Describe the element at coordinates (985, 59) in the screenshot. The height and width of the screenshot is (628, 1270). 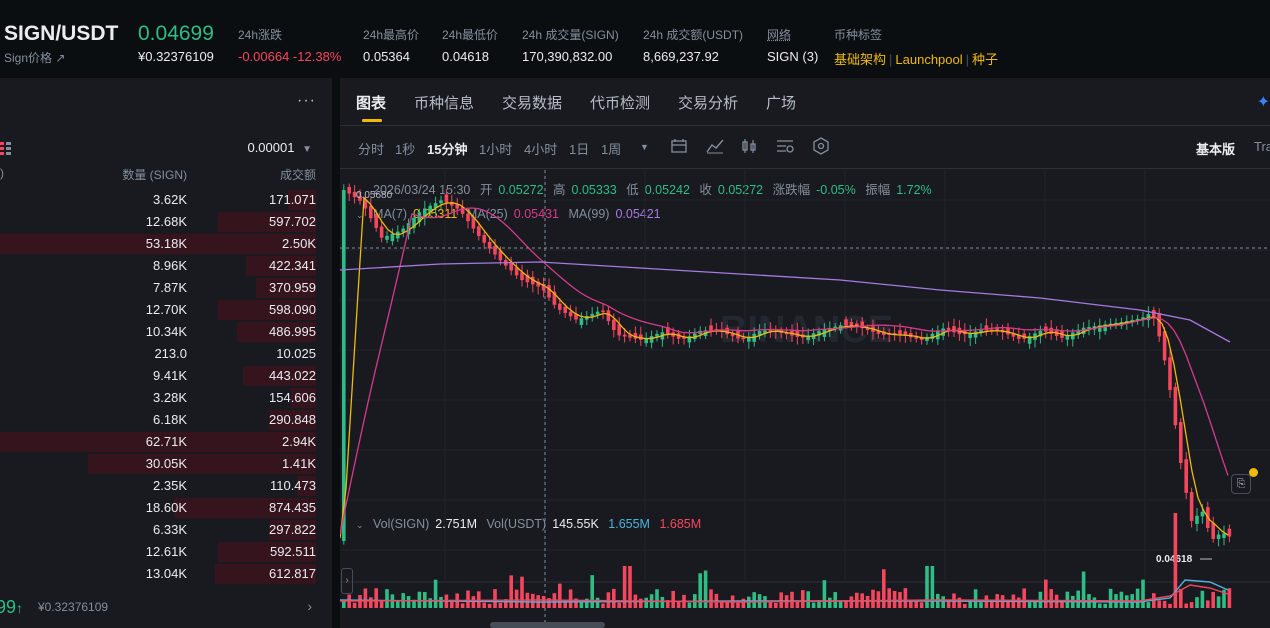
I see `tag-seed: 种子` at that location.